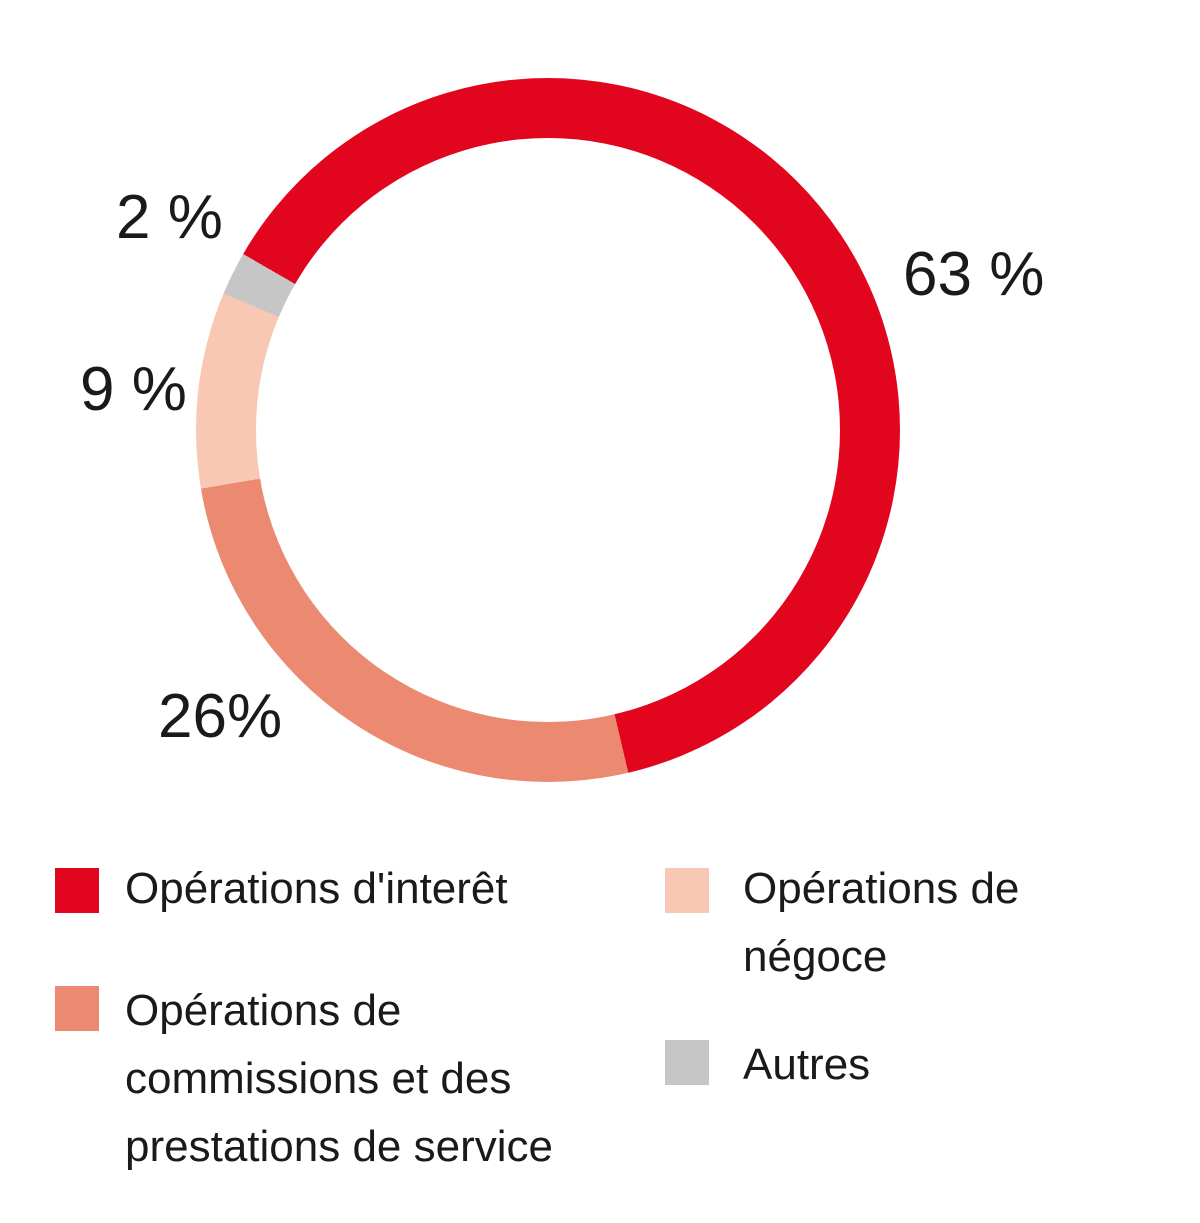 This screenshot has width=1200, height=1223. I want to click on legend-swatch-interet, so click(77, 890).